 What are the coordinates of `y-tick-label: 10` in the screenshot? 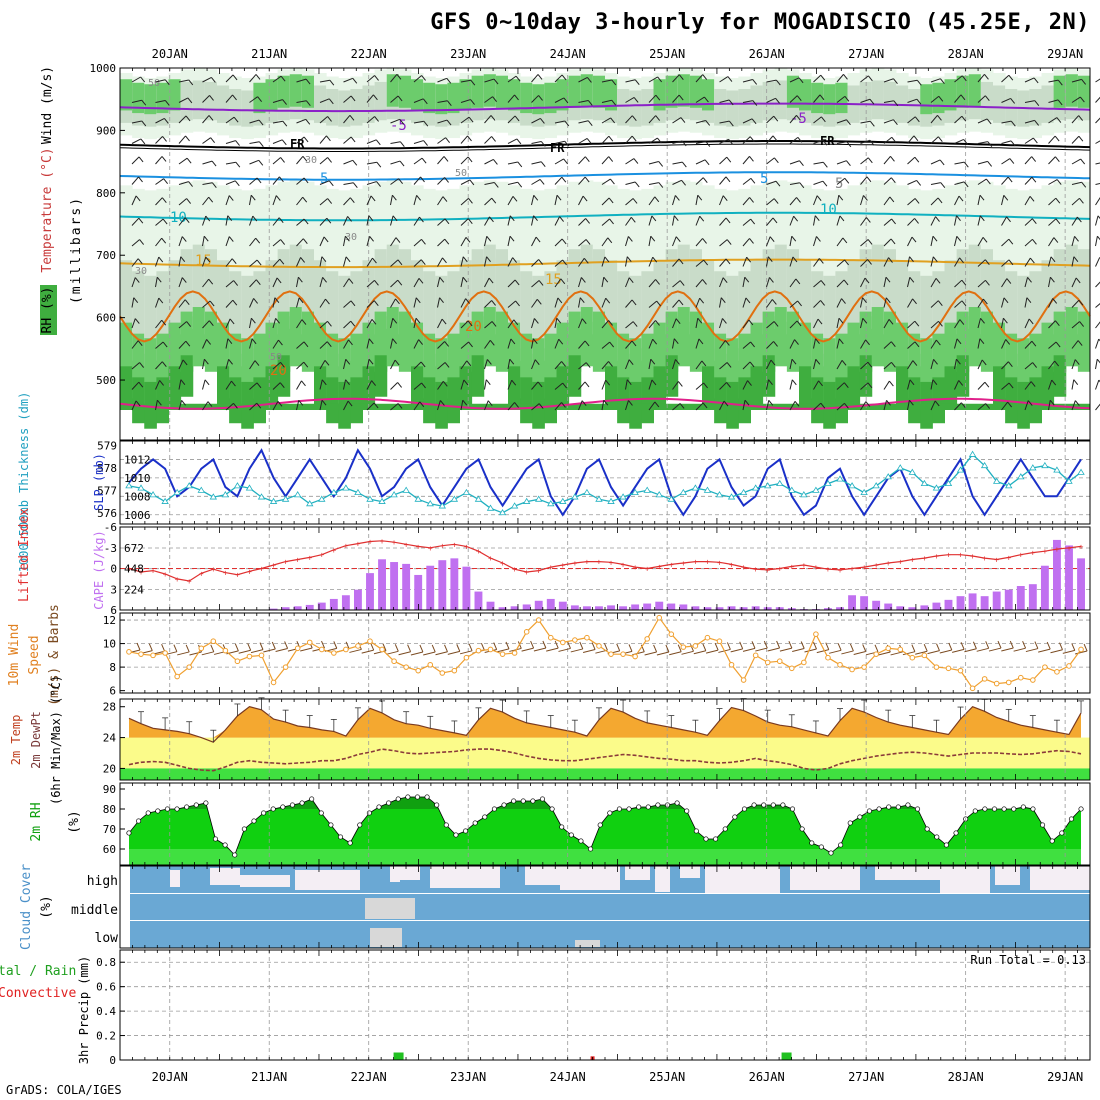 It's located at (109, 644).